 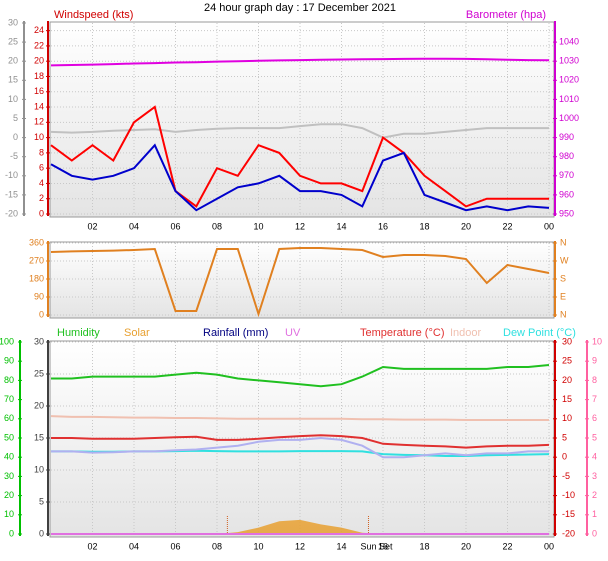 What do you see at coordinates (594, 437) in the screenshot?
I see `y4-tick-label: 5` at bounding box center [594, 437].